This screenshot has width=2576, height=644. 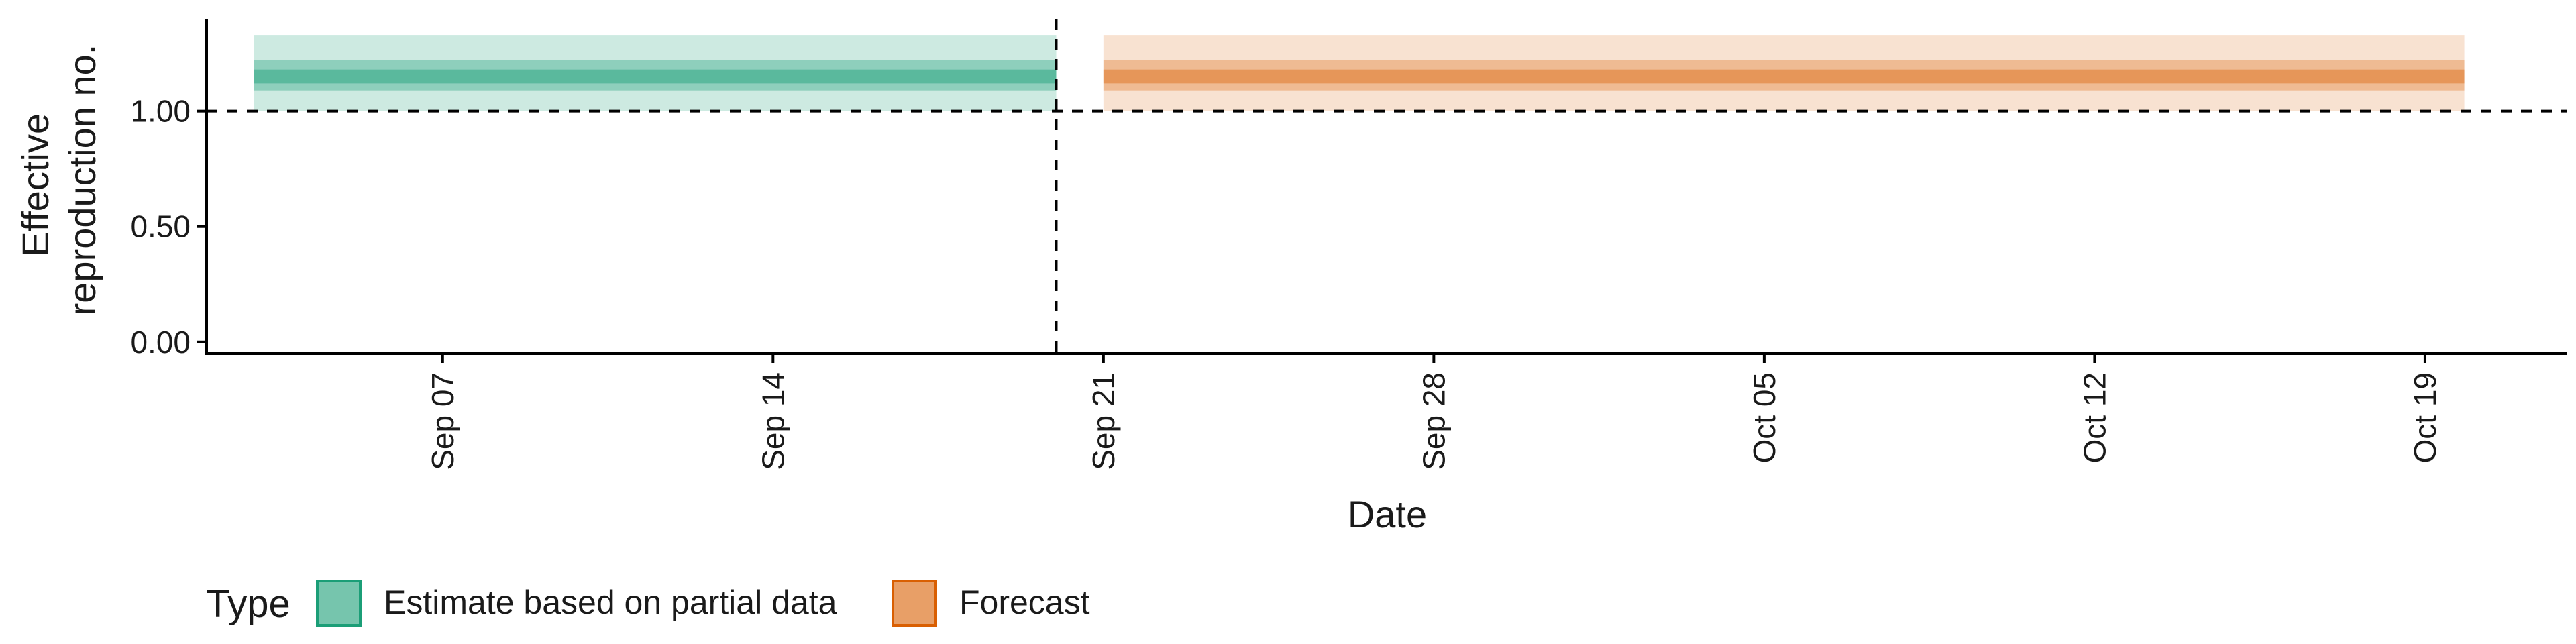 What do you see at coordinates (914, 603) in the screenshot?
I see `legend-swatch-forecast` at bounding box center [914, 603].